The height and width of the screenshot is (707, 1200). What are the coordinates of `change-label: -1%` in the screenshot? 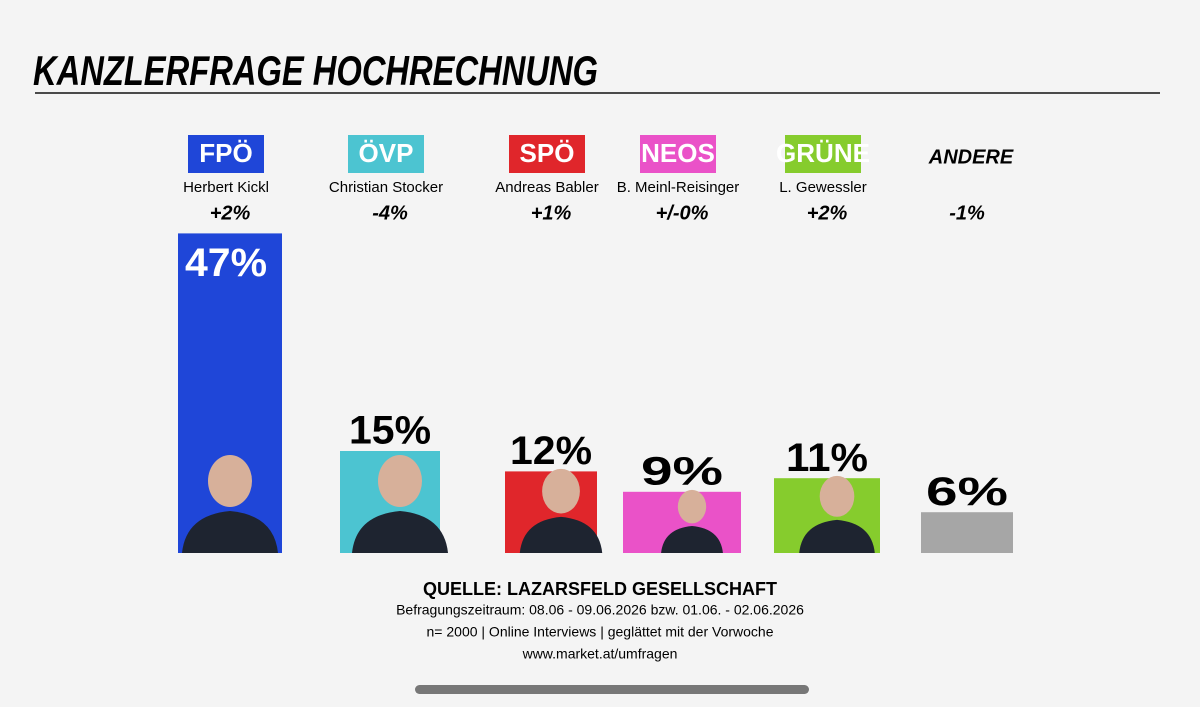 It's located at (967, 213).